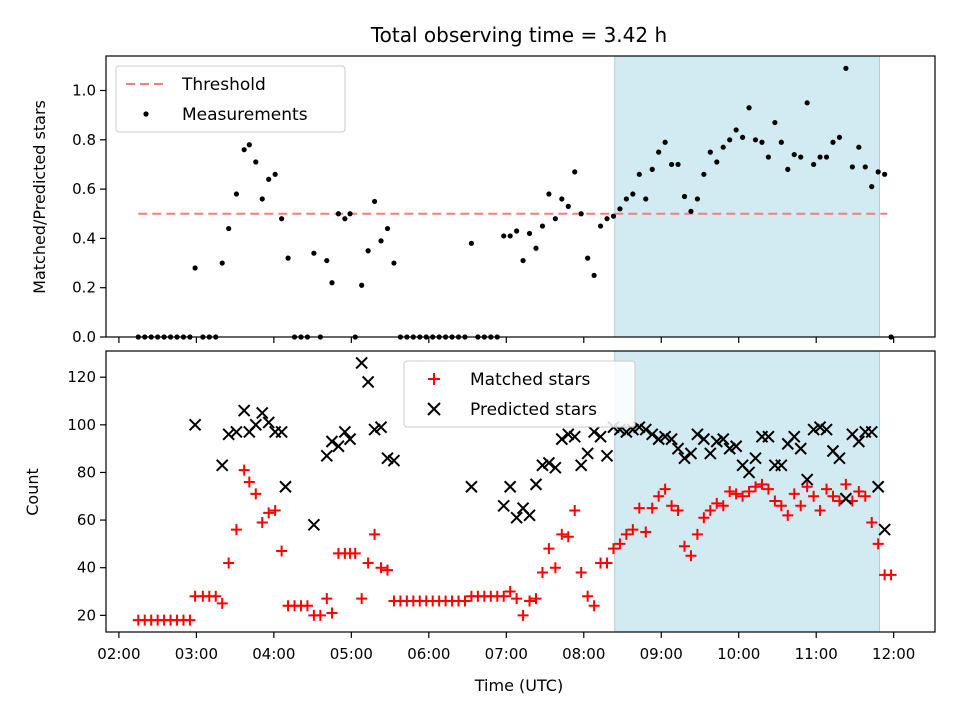  What do you see at coordinates (530, 380) in the screenshot?
I see `legend-matched-label: Matched stars` at bounding box center [530, 380].